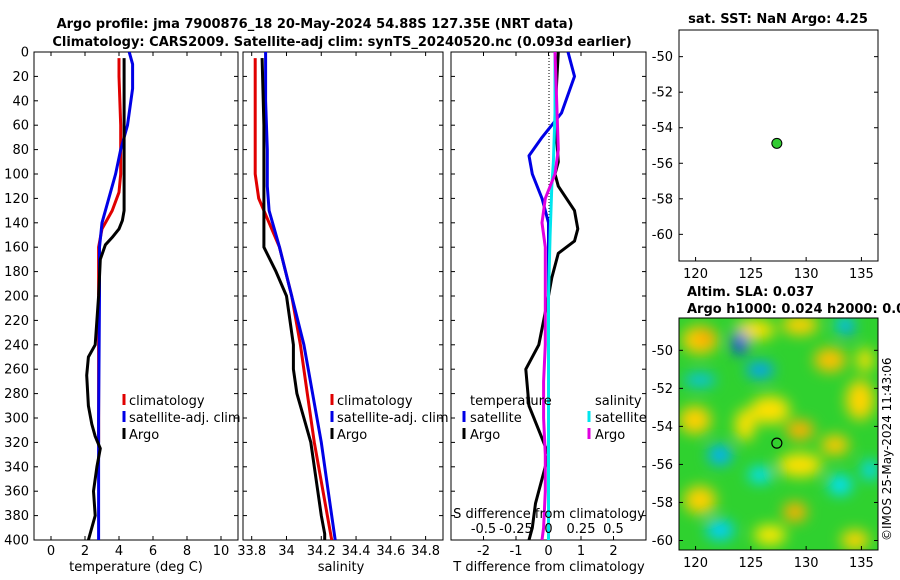 This screenshot has width=900, height=580. Describe the element at coordinates (511, 401) in the screenshot. I see `legend-label-temperature: temperature` at that location.